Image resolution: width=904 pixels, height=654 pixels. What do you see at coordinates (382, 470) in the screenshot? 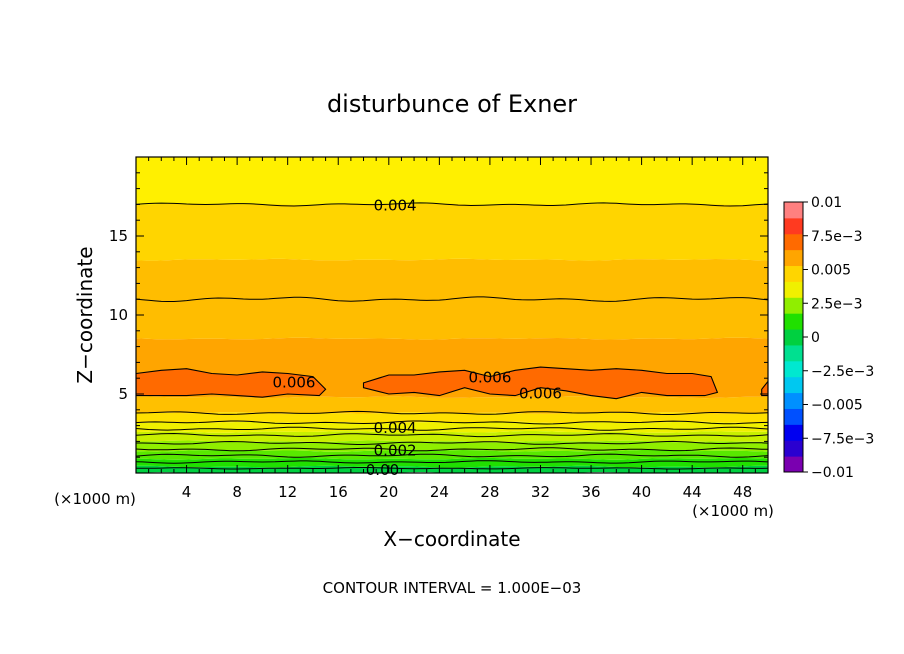
I see `contour-label: 0.00` at bounding box center [382, 470].